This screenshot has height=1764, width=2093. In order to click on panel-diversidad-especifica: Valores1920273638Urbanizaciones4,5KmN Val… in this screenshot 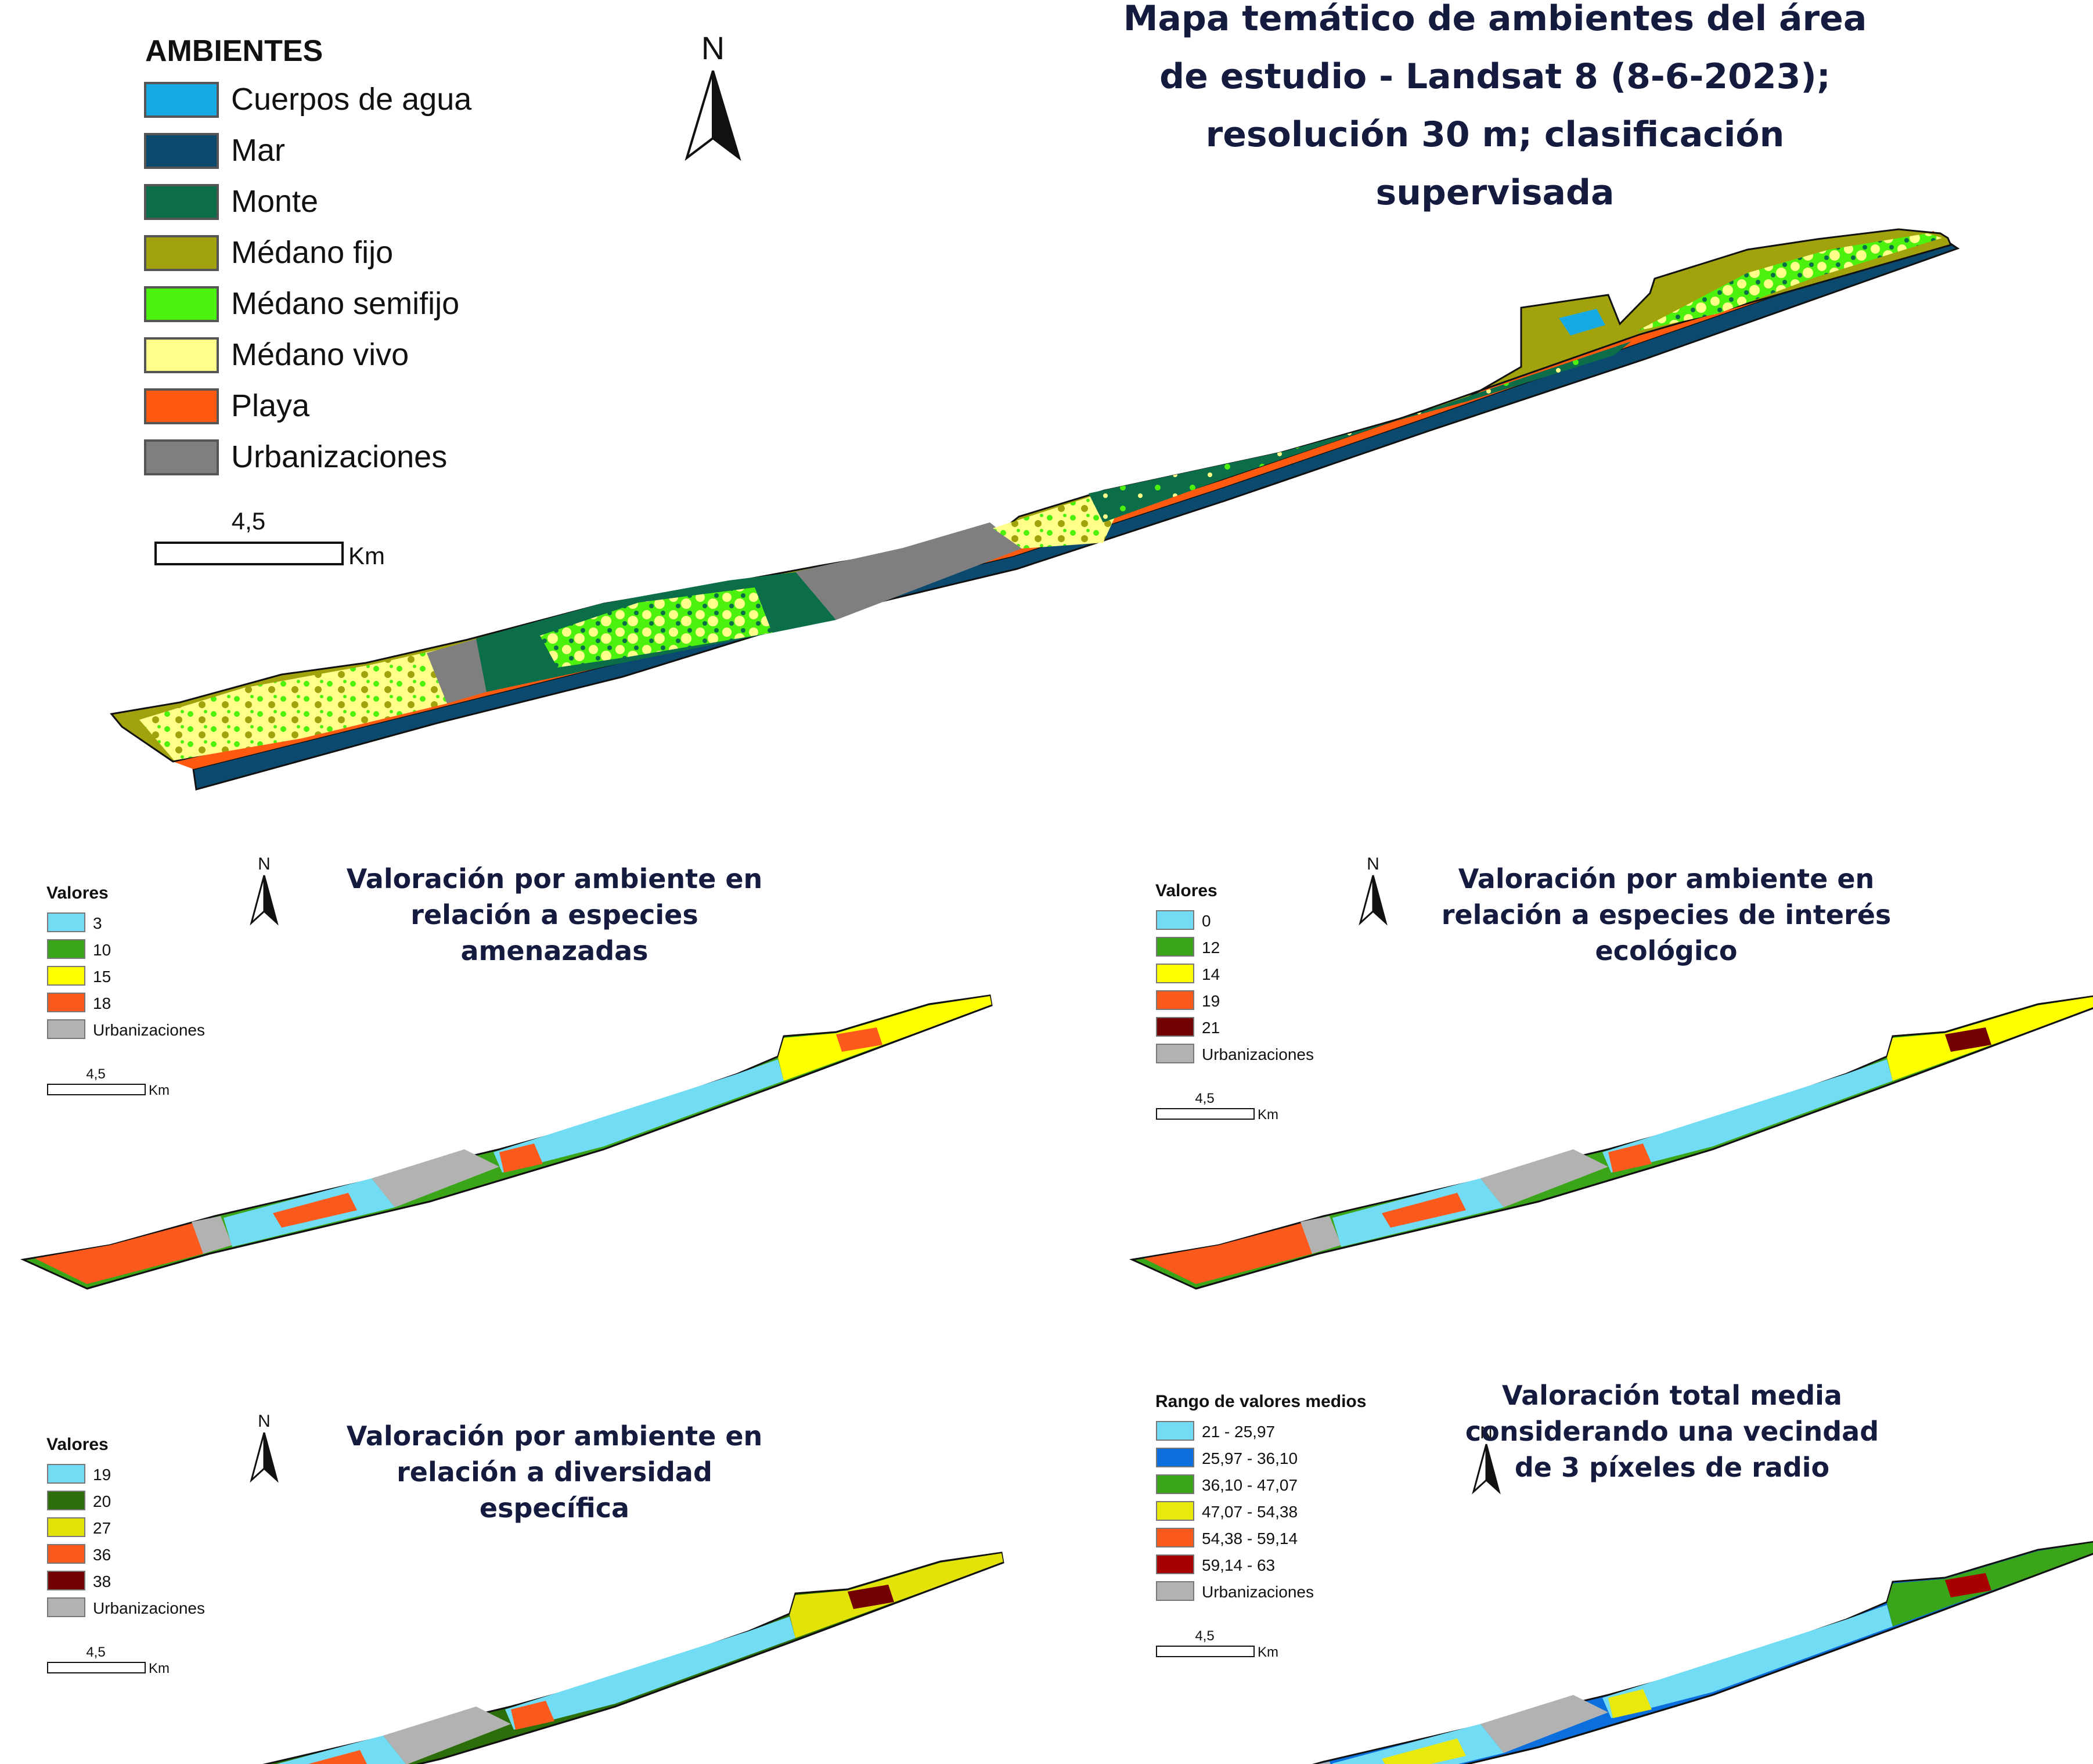, I will do `click(519, 1588)`.